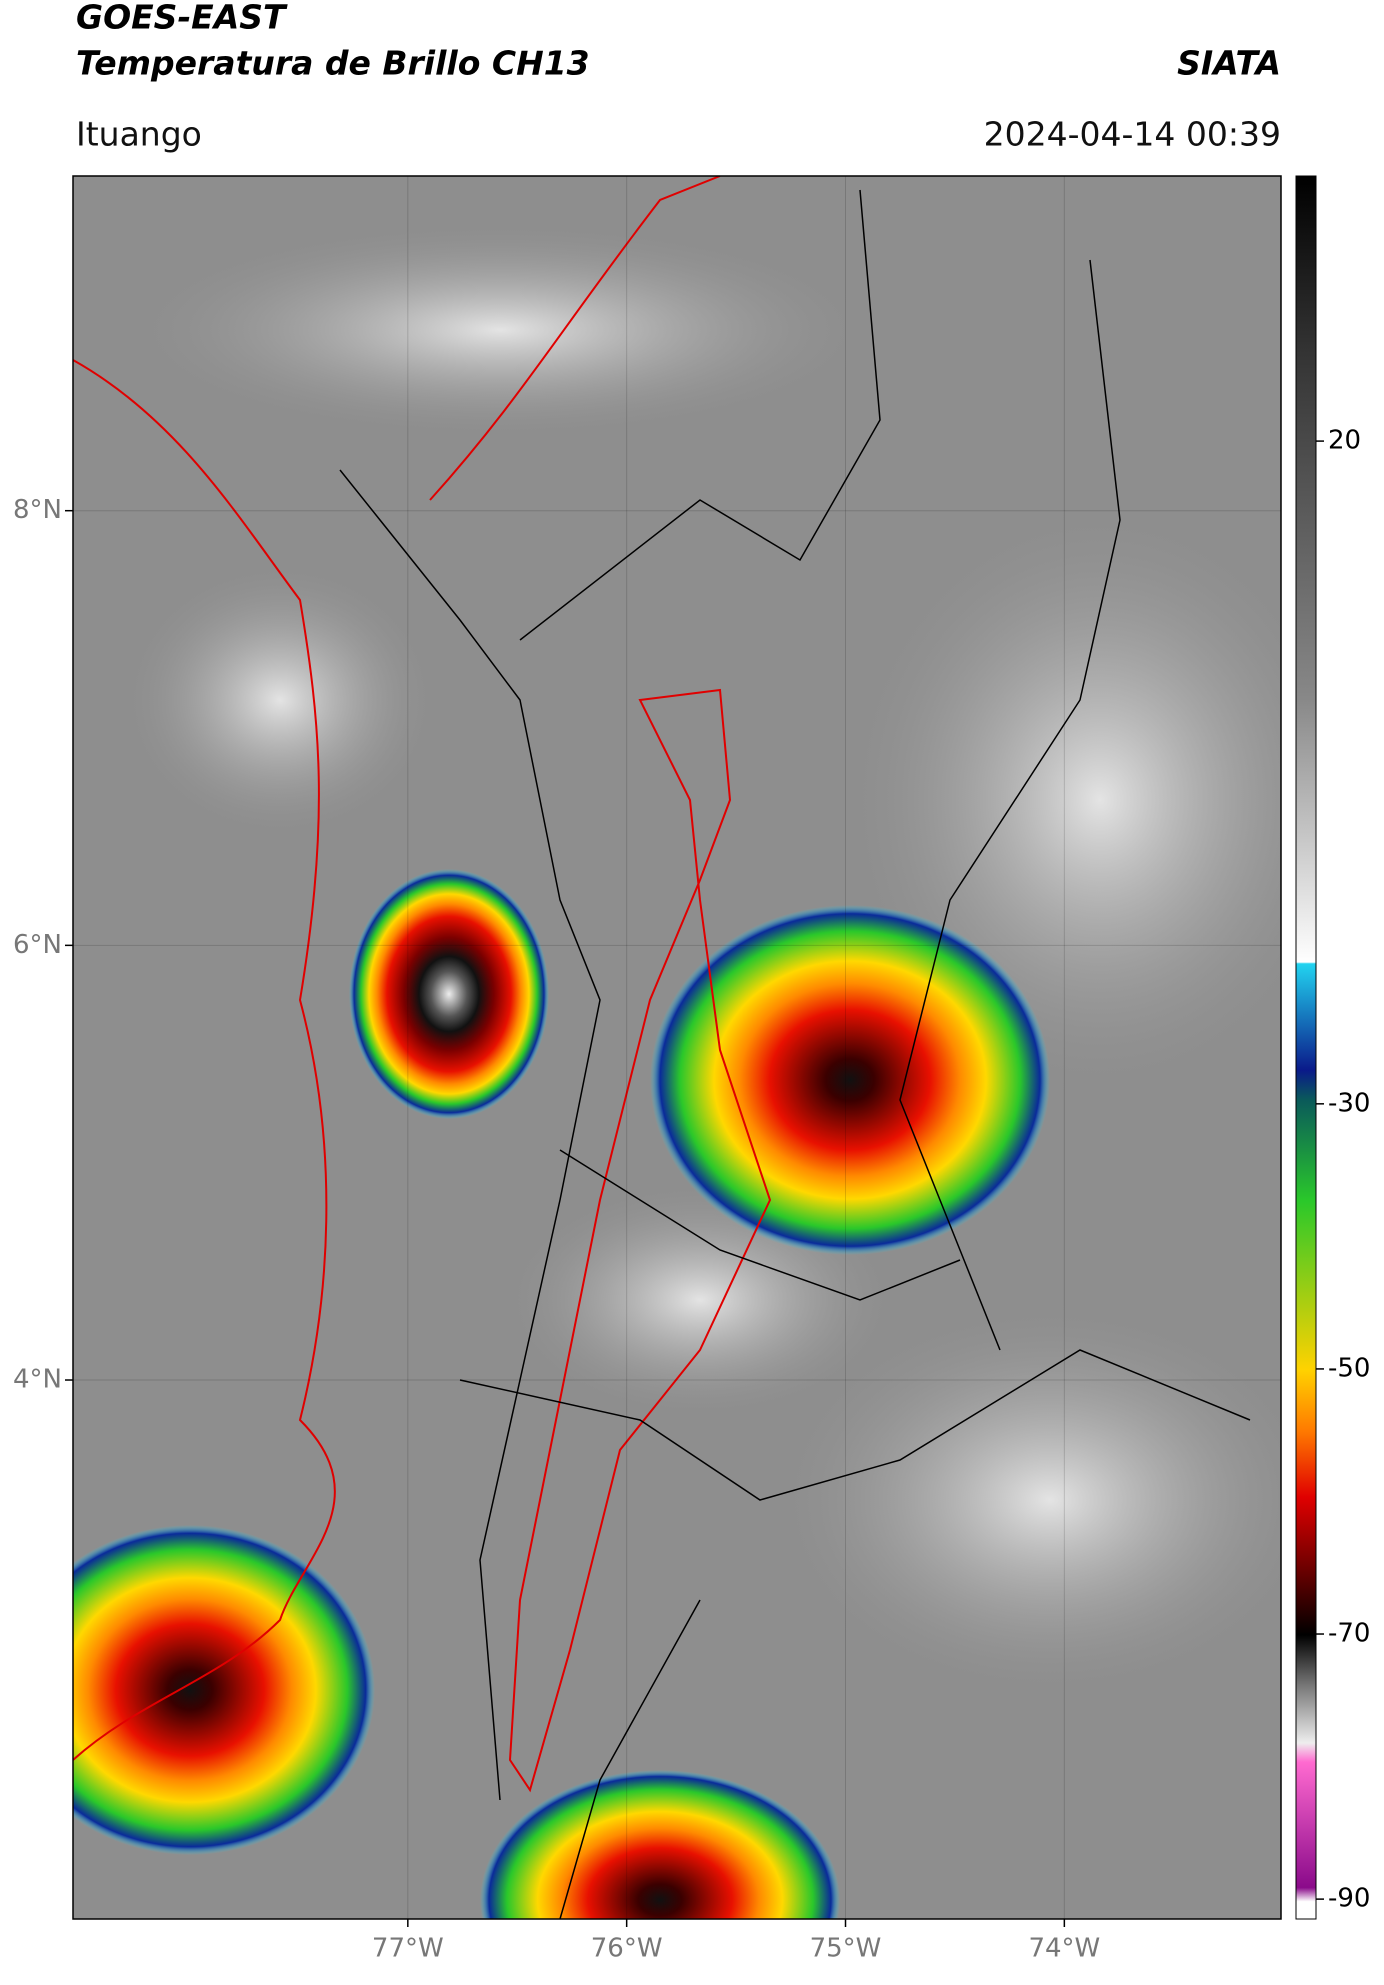  What do you see at coordinates (1349, 1368) in the screenshot?
I see `colorbar-tick-label: -50` at bounding box center [1349, 1368].